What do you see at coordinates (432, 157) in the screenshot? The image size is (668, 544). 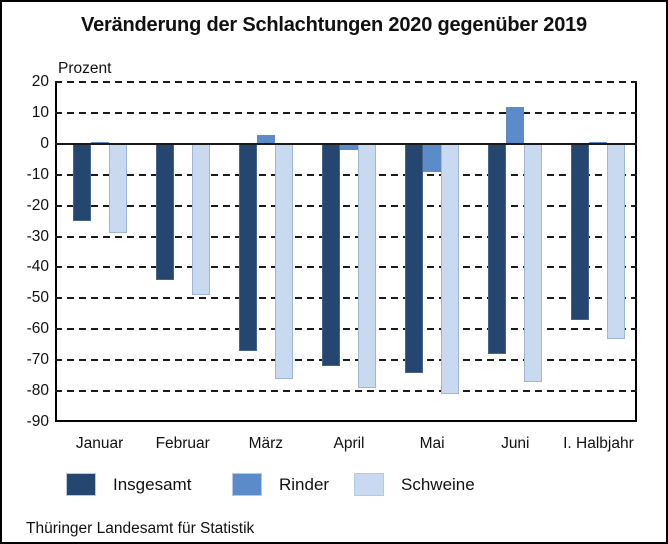 I see `bar-rinder-mai` at bounding box center [432, 157].